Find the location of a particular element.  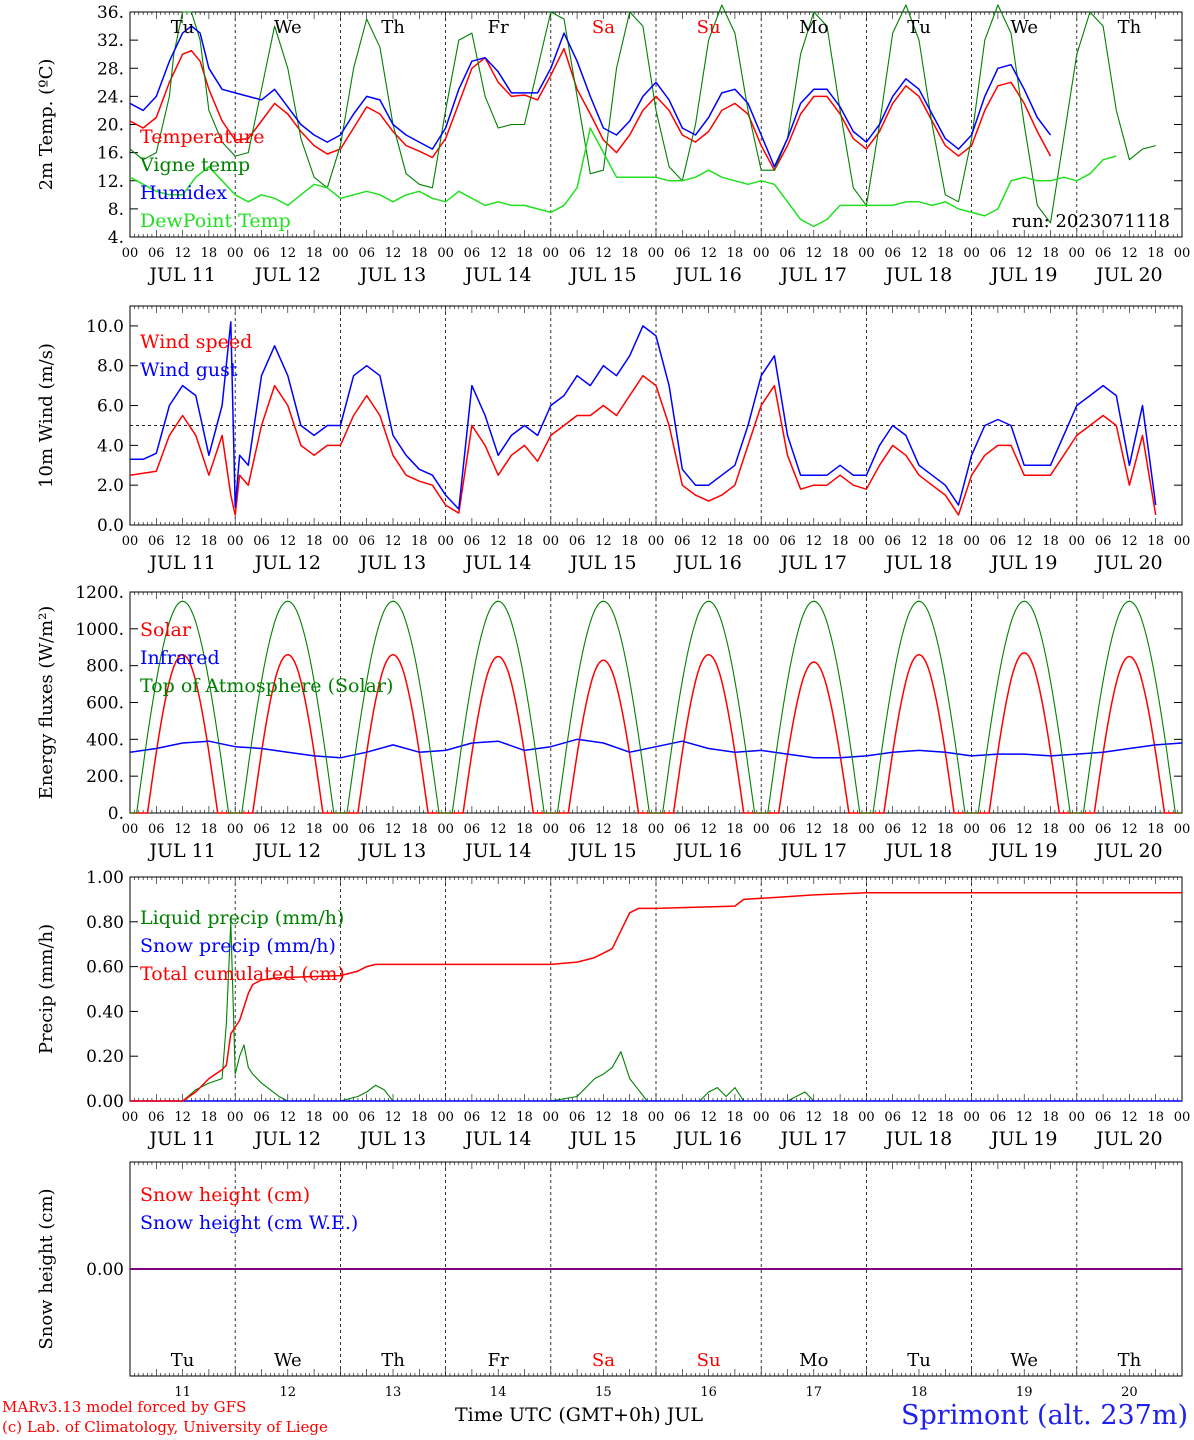

y-tick-label: 36. is located at coordinates (110, 13).